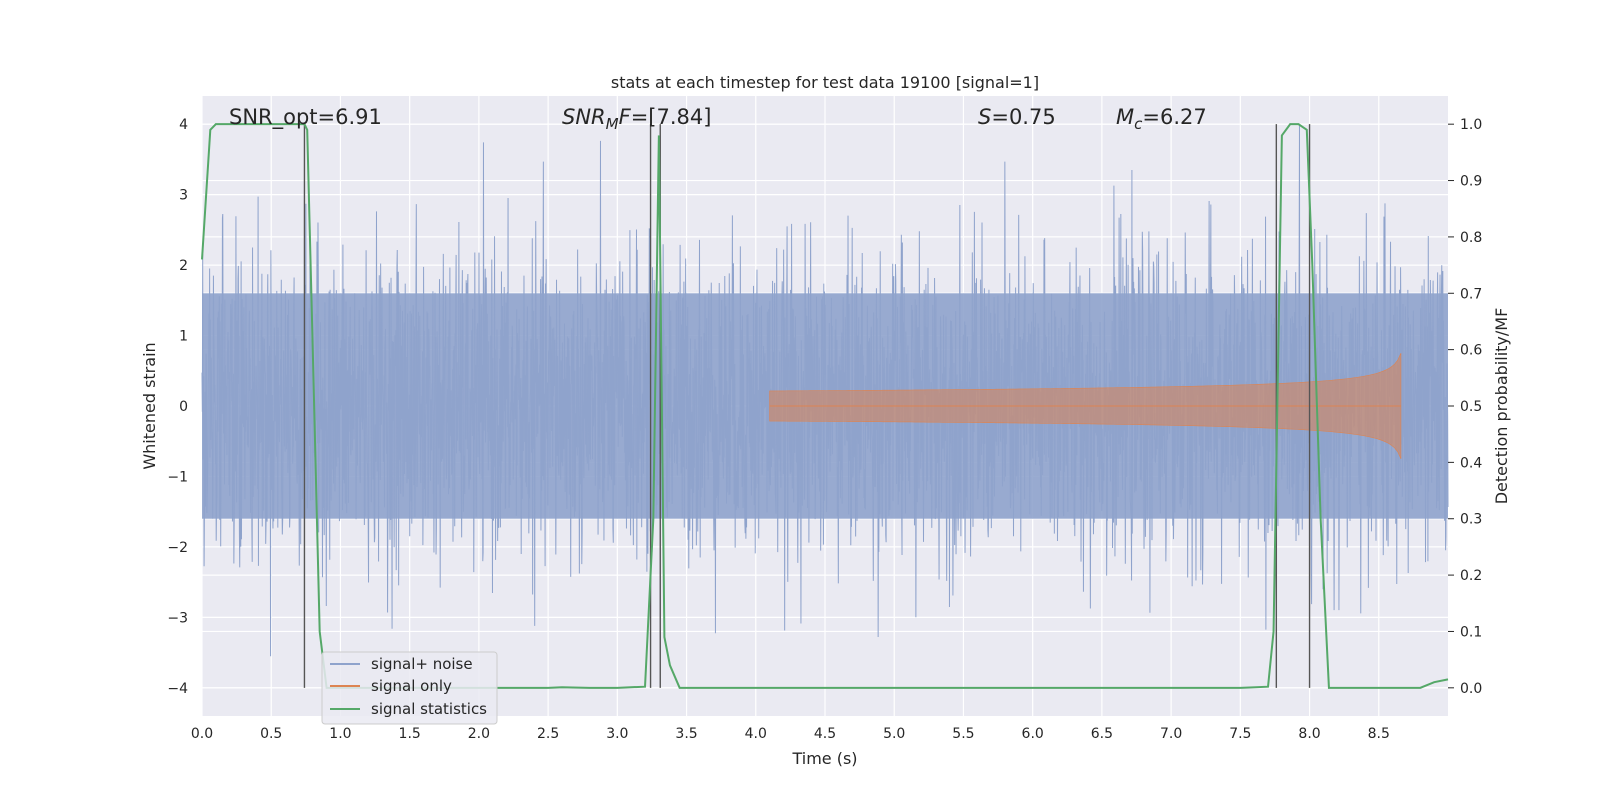  What do you see at coordinates (1471, 238) in the screenshot?
I see `y-right-tick-label: 0.8` at bounding box center [1471, 238].